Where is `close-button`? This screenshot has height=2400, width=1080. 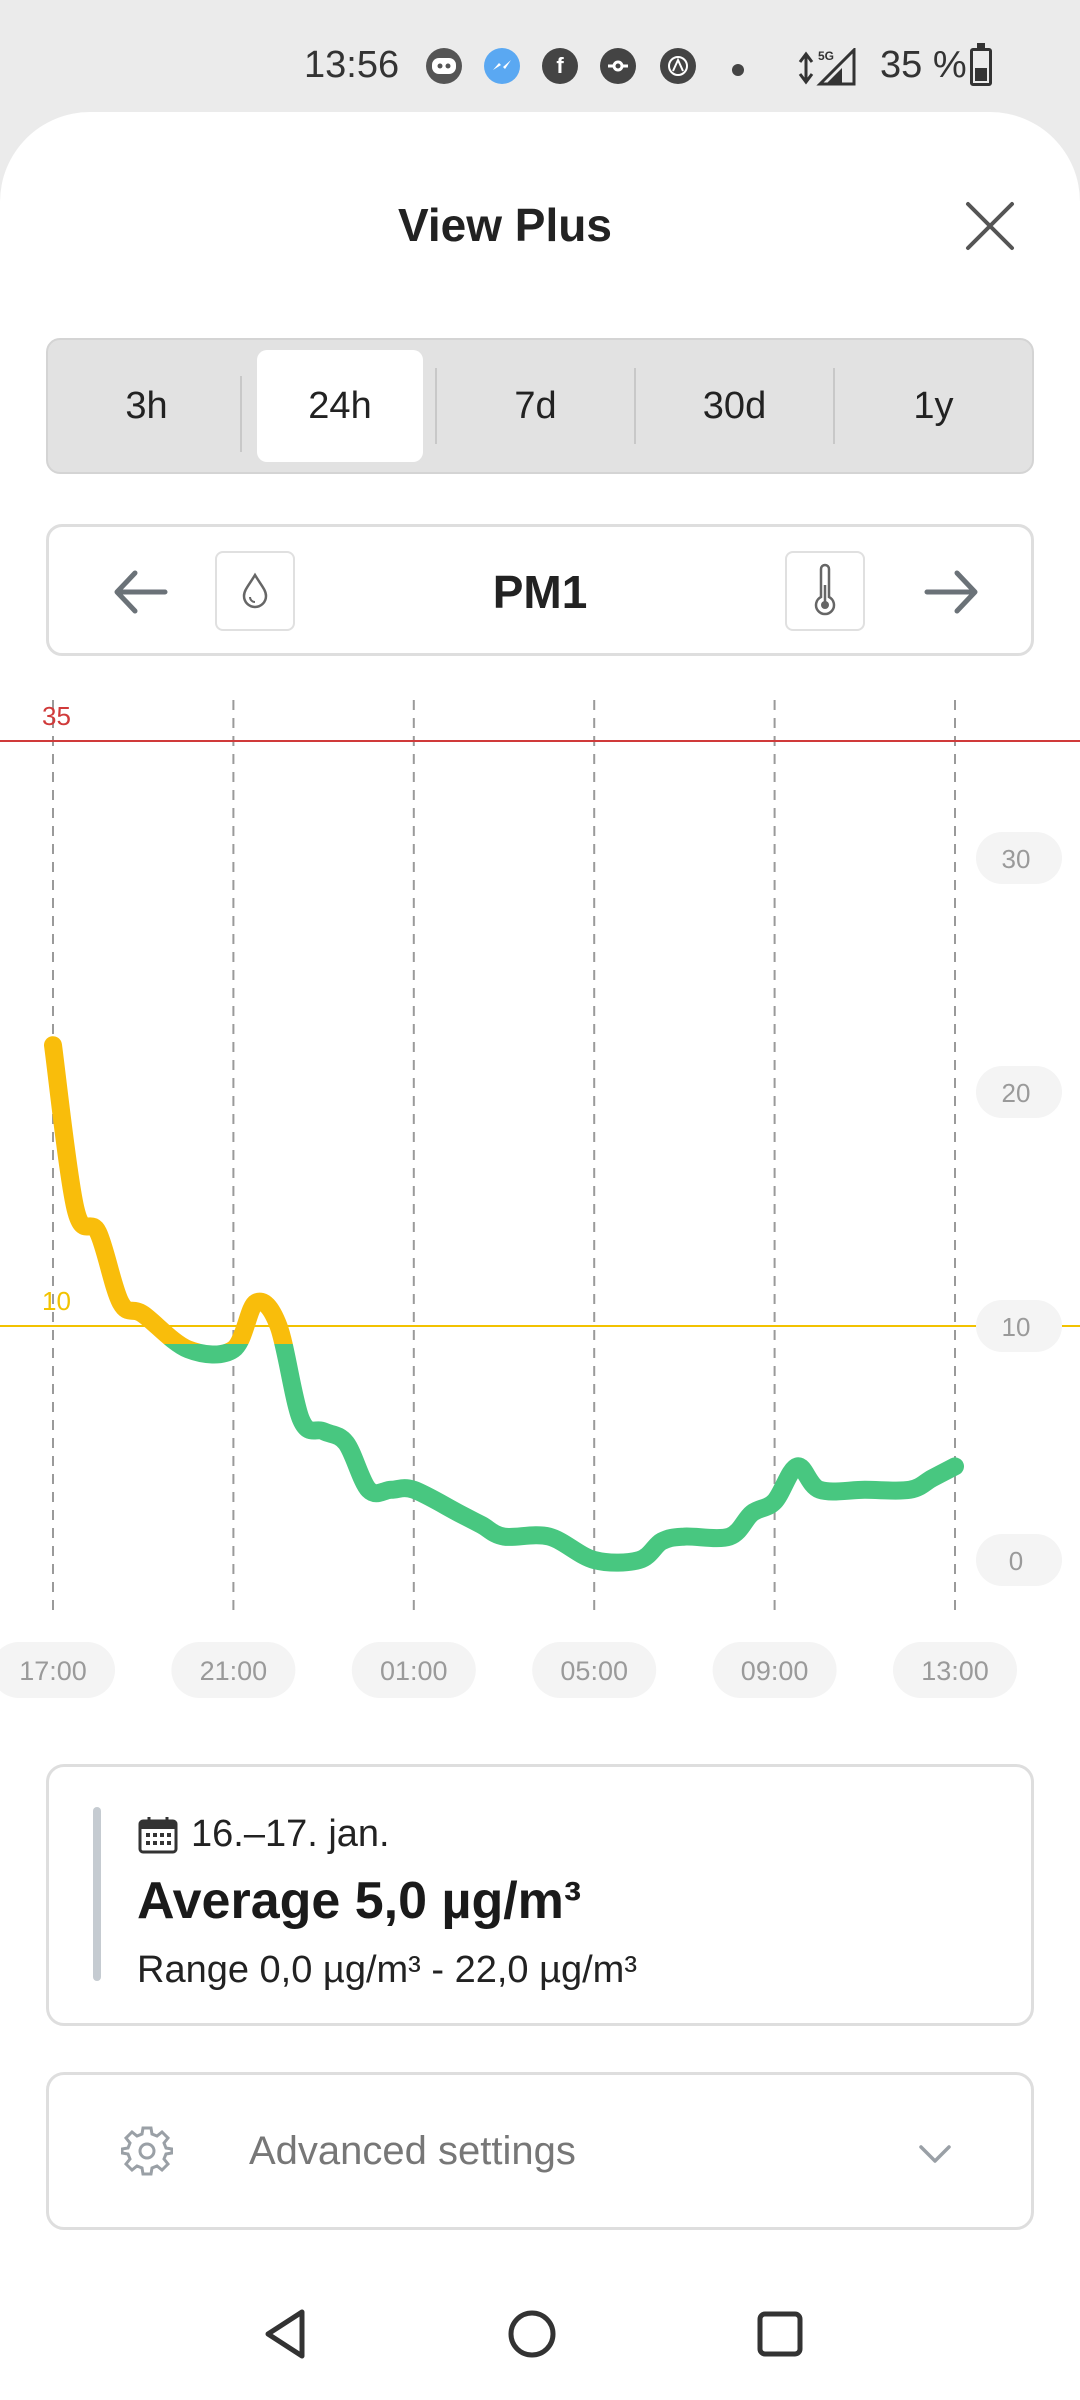
close-button is located at coordinates (990, 226).